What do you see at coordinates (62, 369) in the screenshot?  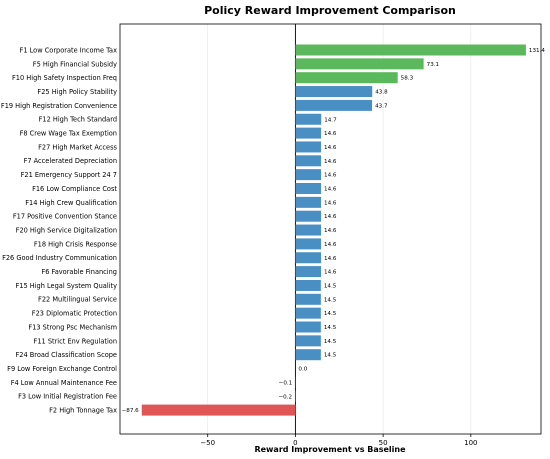 I see `category-label: F9 Low Foreign Exchange Control` at bounding box center [62, 369].